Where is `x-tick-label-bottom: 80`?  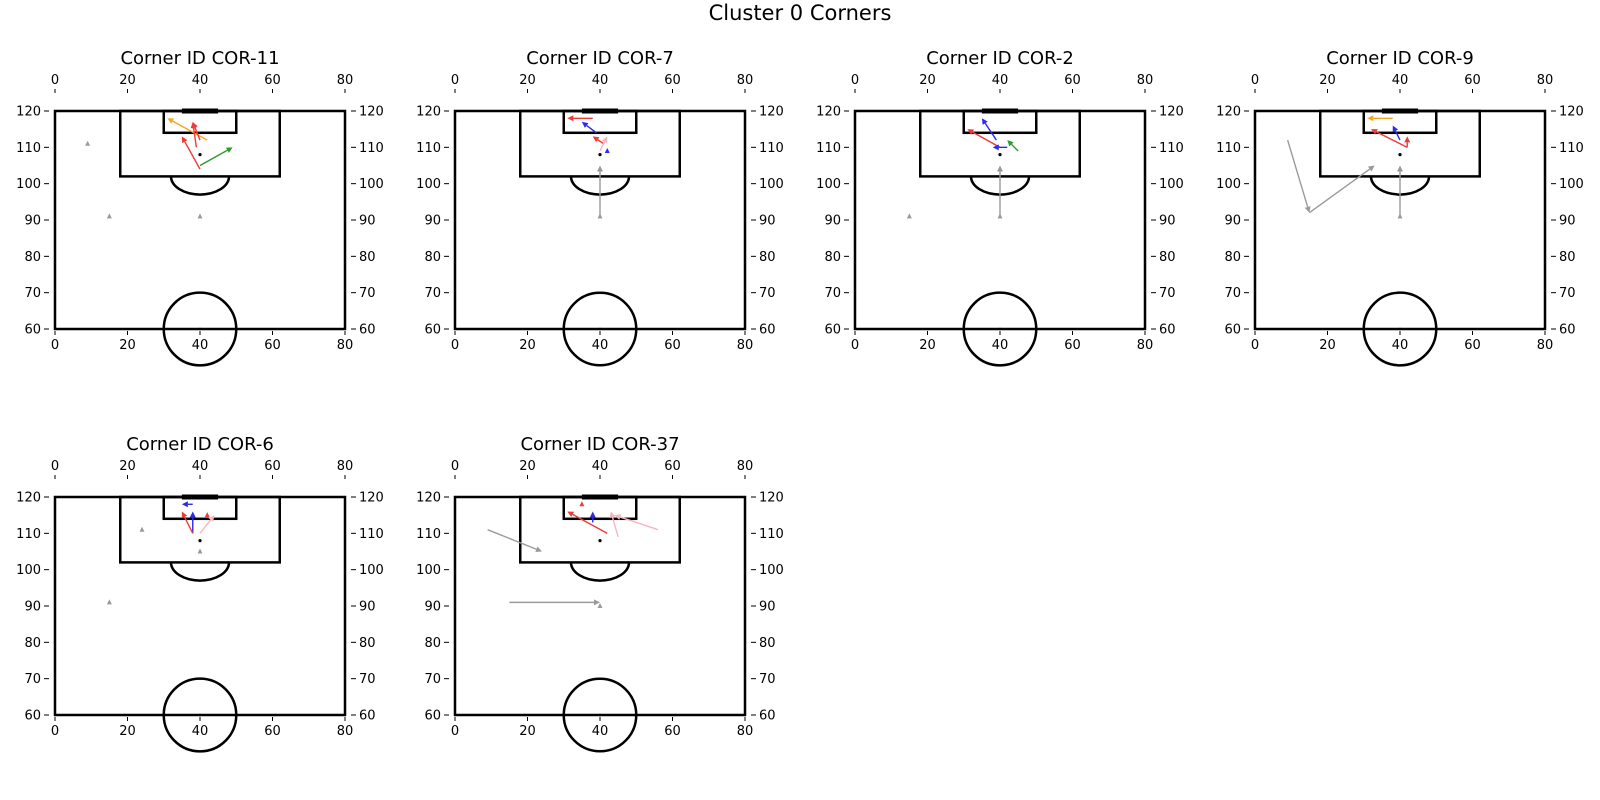
x-tick-label-bottom: 80 is located at coordinates (745, 731).